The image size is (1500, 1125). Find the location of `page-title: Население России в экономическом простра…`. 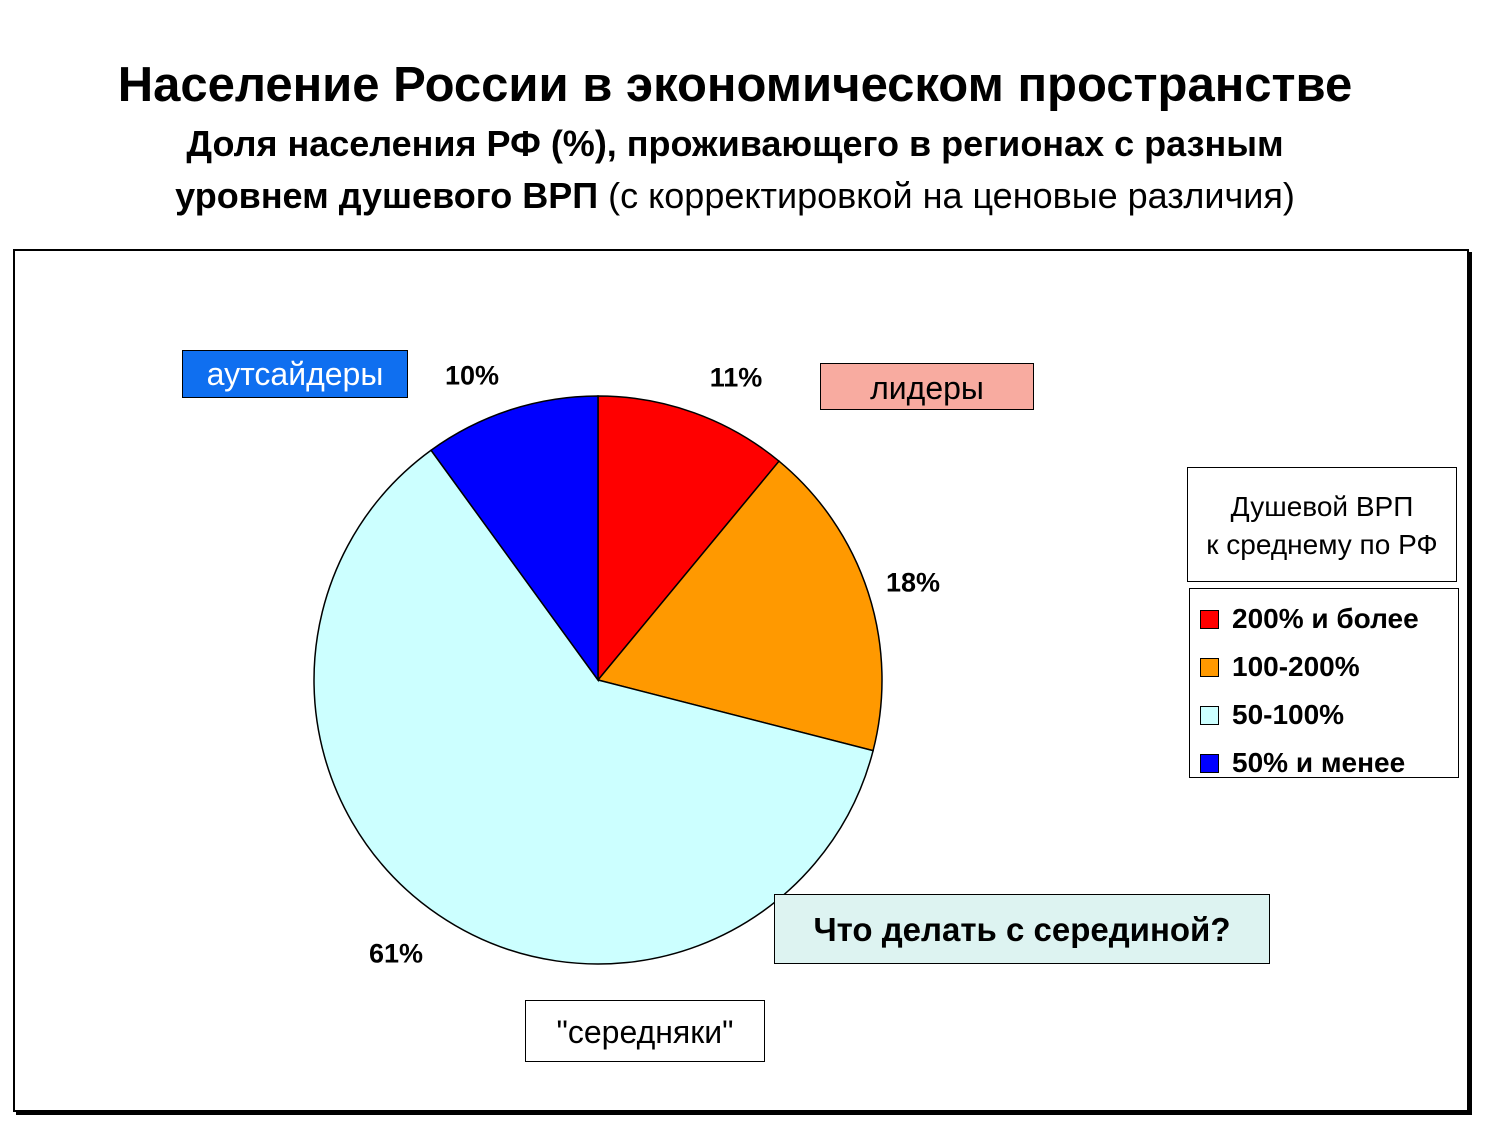

page-title: Население России в экономическом простра… is located at coordinates (735, 85).